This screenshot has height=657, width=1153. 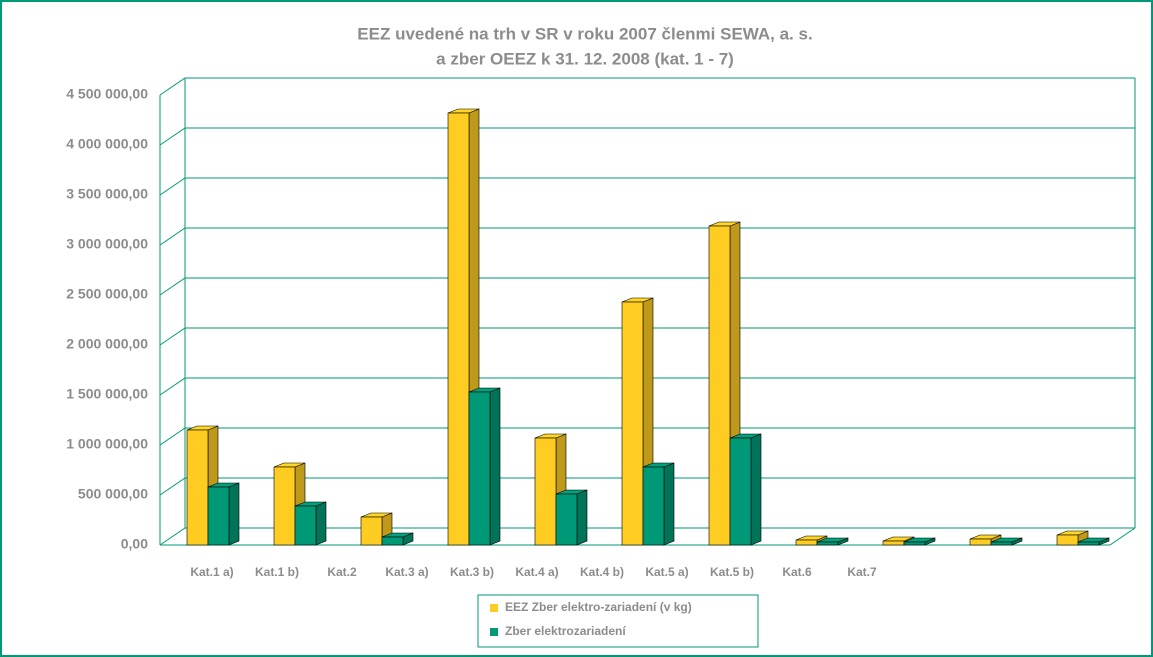 I want to click on y-tick-label: 4 500 000,00, so click(x=107, y=94).